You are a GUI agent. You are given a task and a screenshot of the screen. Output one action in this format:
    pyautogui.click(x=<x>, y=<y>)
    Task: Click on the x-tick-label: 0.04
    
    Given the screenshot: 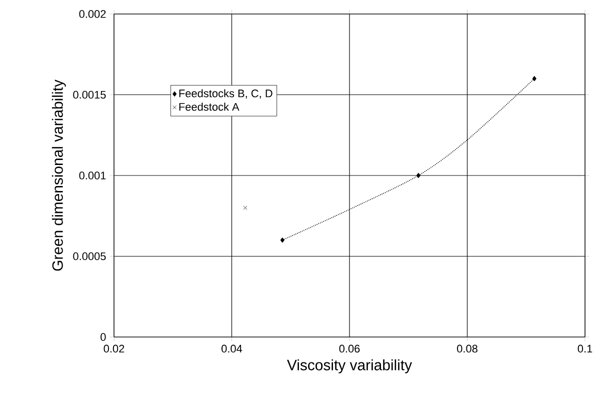 What is the action you would take?
    pyautogui.click(x=232, y=348)
    